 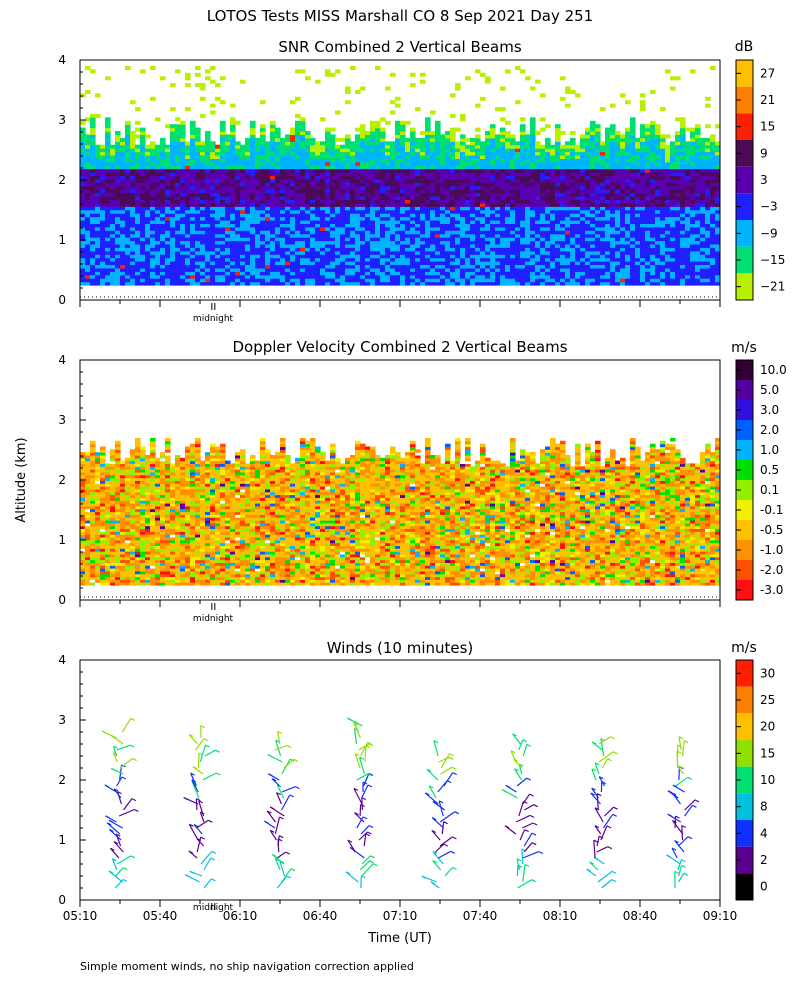 I want to click on winds-panel-title: Winds (10 minutes), so click(x=400, y=648).